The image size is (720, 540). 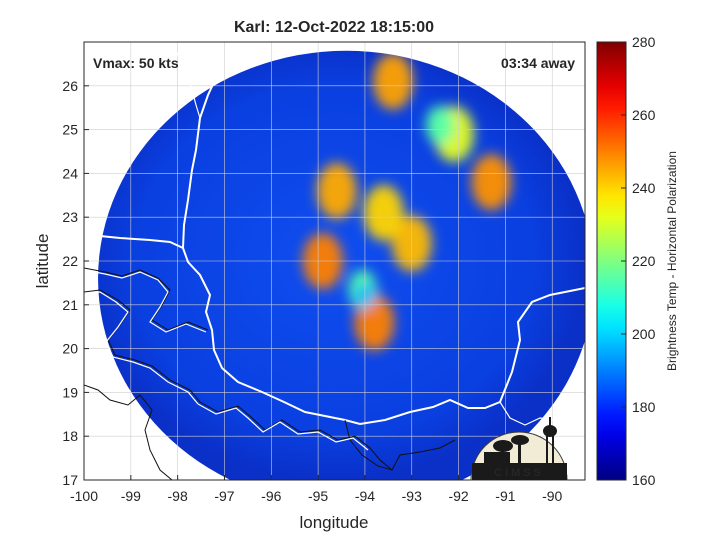 What do you see at coordinates (271, 496) in the screenshot?
I see `x-tick-label: -96` at bounding box center [271, 496].